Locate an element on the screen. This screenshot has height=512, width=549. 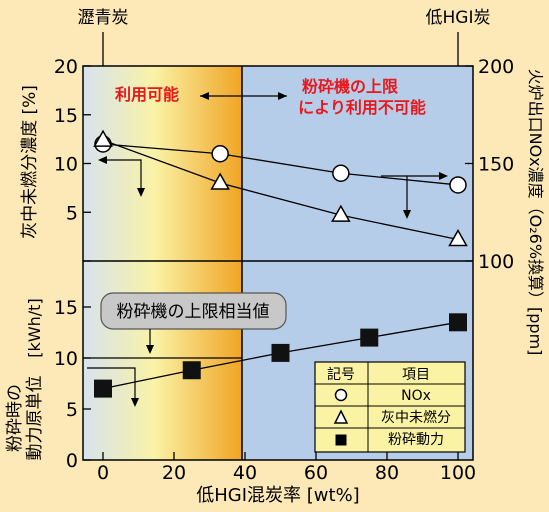
legend-header-item: 項目 is located at coordinates (416, 375).